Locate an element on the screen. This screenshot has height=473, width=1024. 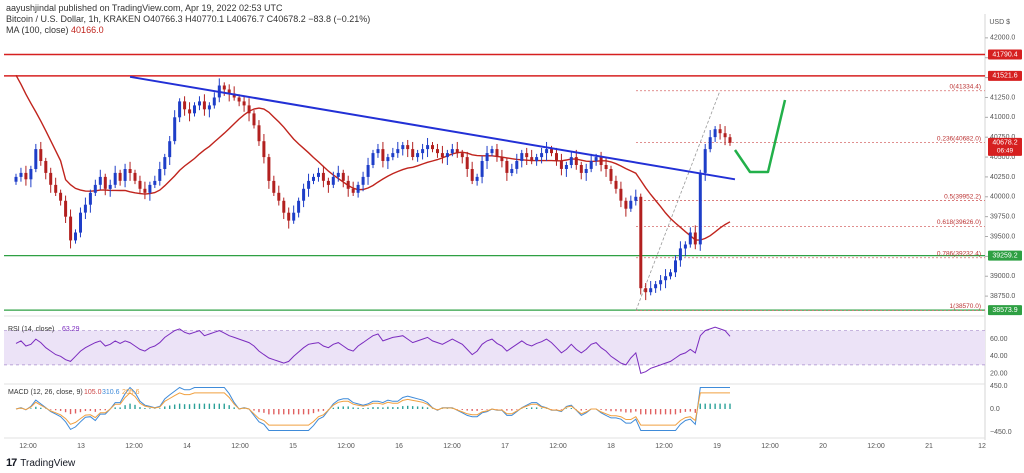
macd-value-macd: 310.6 is located at coordinates (111, 392).